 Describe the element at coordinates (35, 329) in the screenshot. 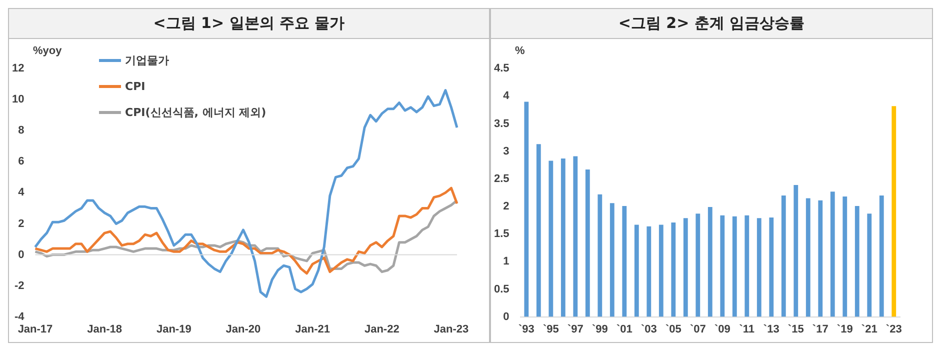

I see `x-tick-label: Jan-17` at that location.